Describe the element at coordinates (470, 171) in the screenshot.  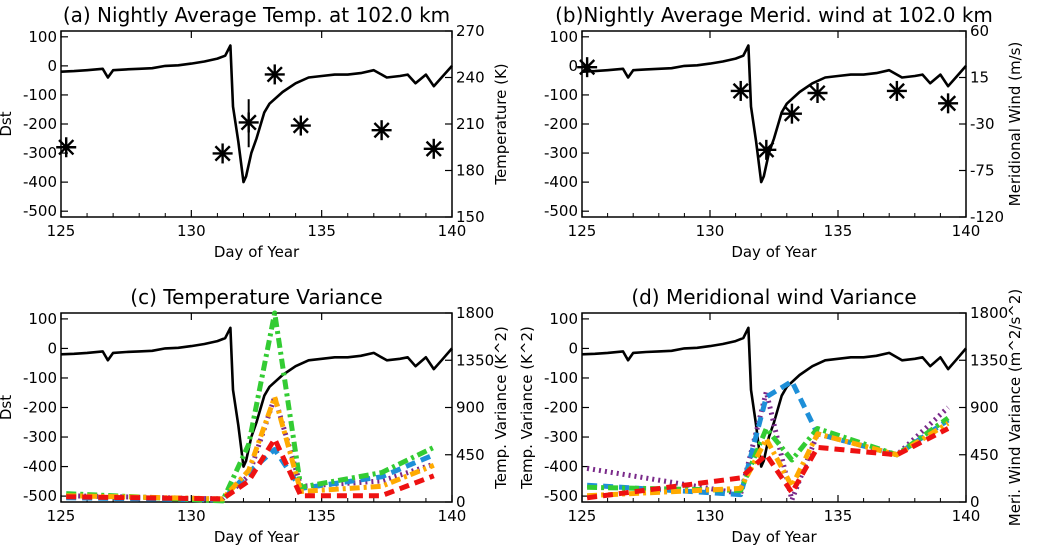
I see `y-right-tick-label: 180` at that location.